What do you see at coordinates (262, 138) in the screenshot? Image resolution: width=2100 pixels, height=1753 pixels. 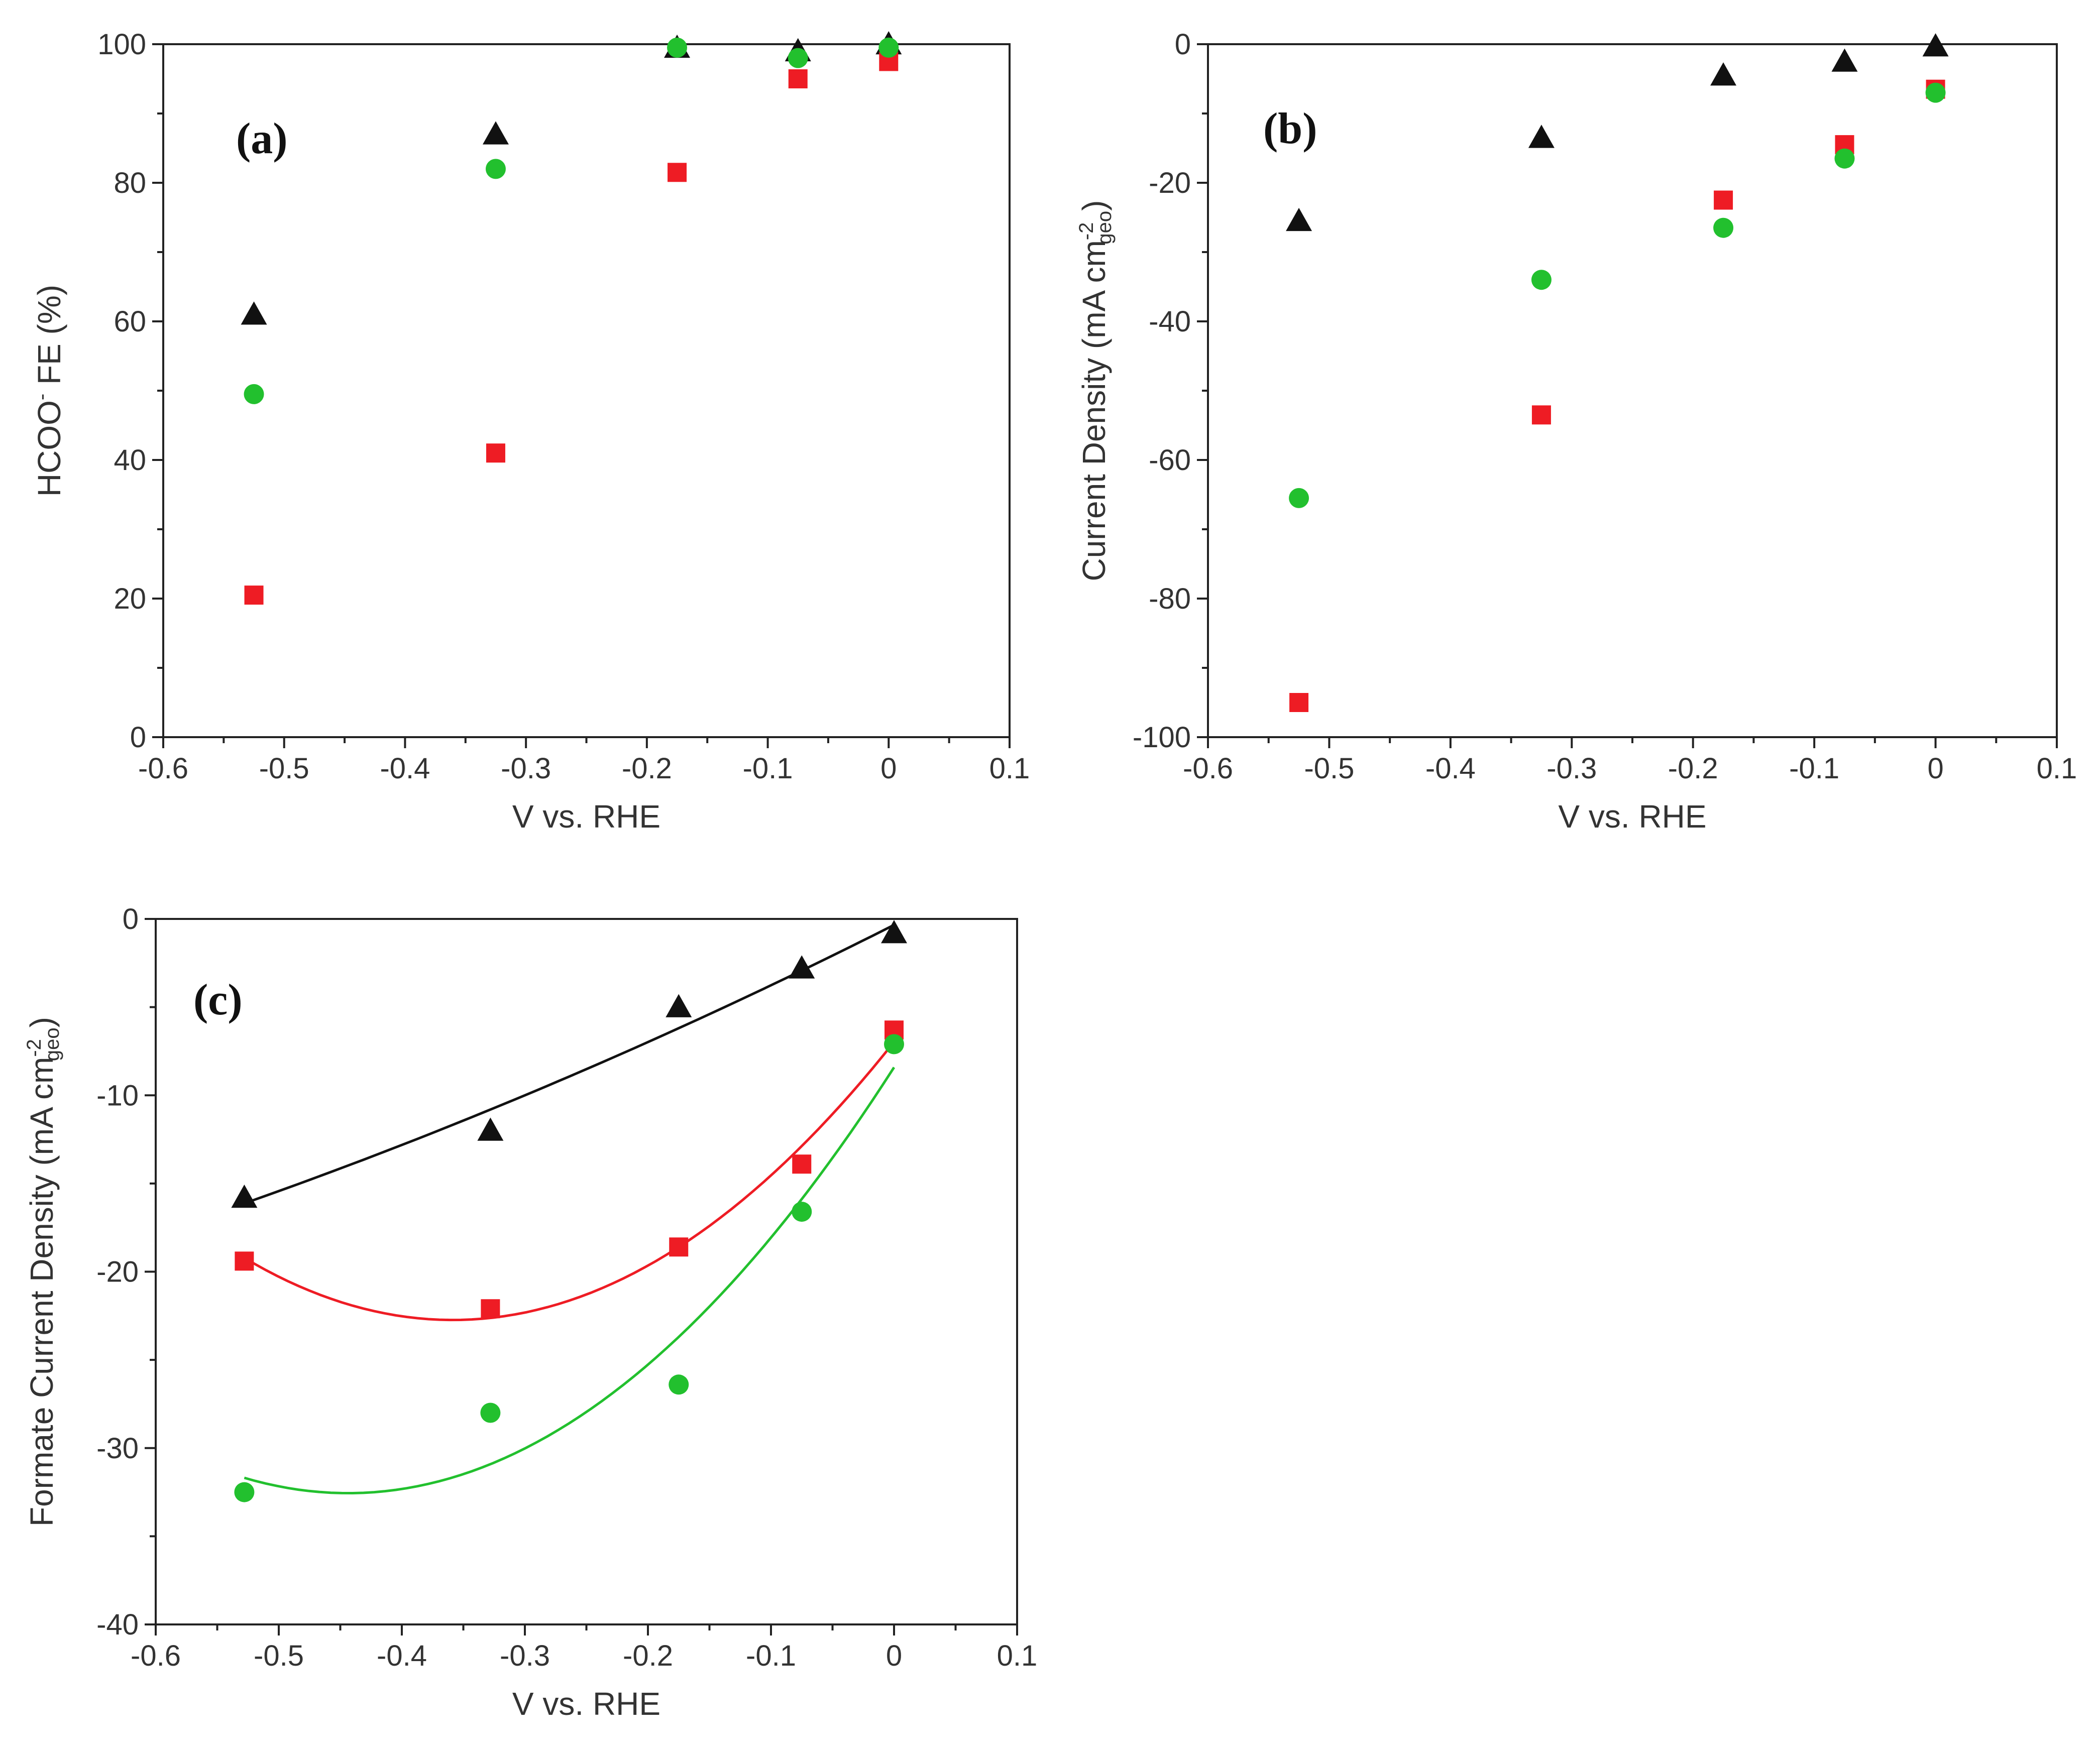 I see `panel-label-a: (a)` at bounding box center [262, 138].